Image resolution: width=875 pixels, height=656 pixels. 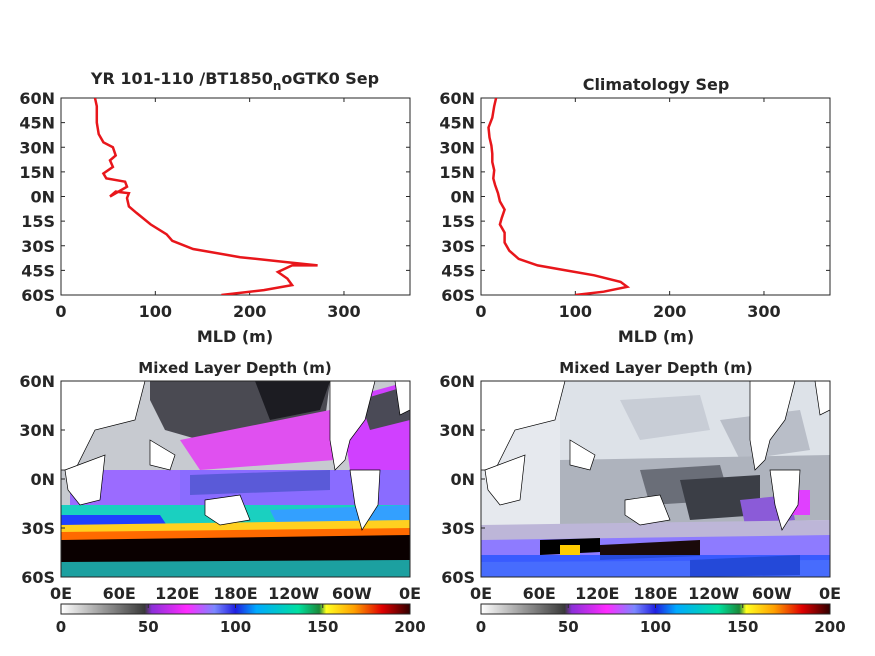 I want to click on mld-field-model, so click(x=235, y=479).